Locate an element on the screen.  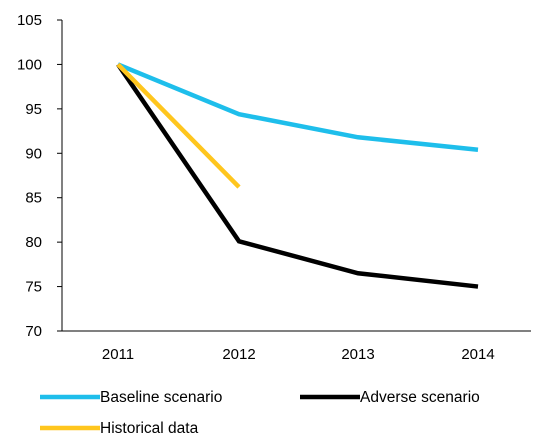
legend-item-baseline-scenario: Baseline scenario is located at coordinates (131, 397).